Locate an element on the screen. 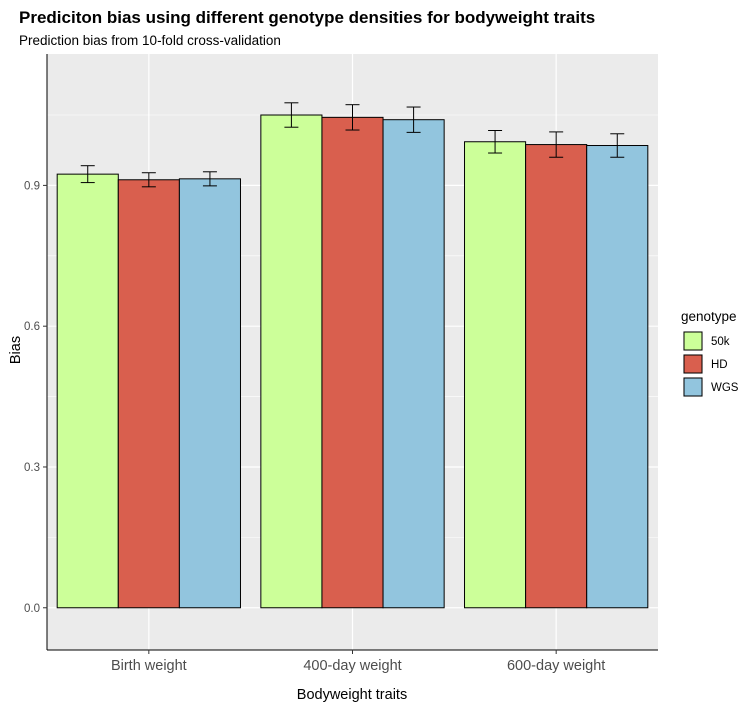 The width and height of the screenshot is (755, 710). legend-swatch-wgs is located at coordinates (693, 387).